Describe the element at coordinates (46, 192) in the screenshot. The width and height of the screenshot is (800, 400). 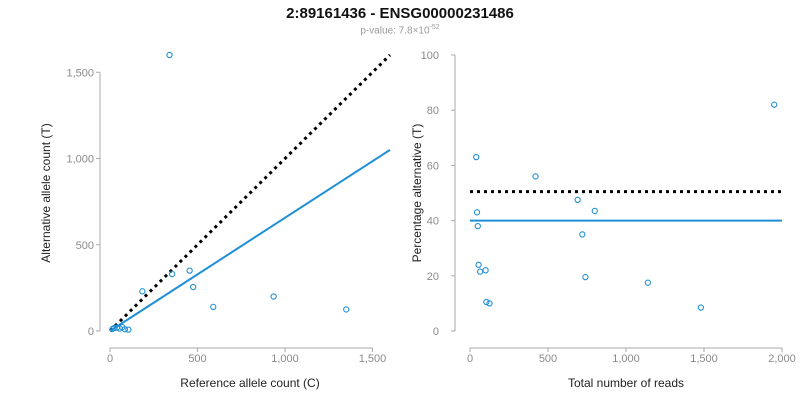
I see `left-y-axis-title: Alternative allele count (T)` at that location.